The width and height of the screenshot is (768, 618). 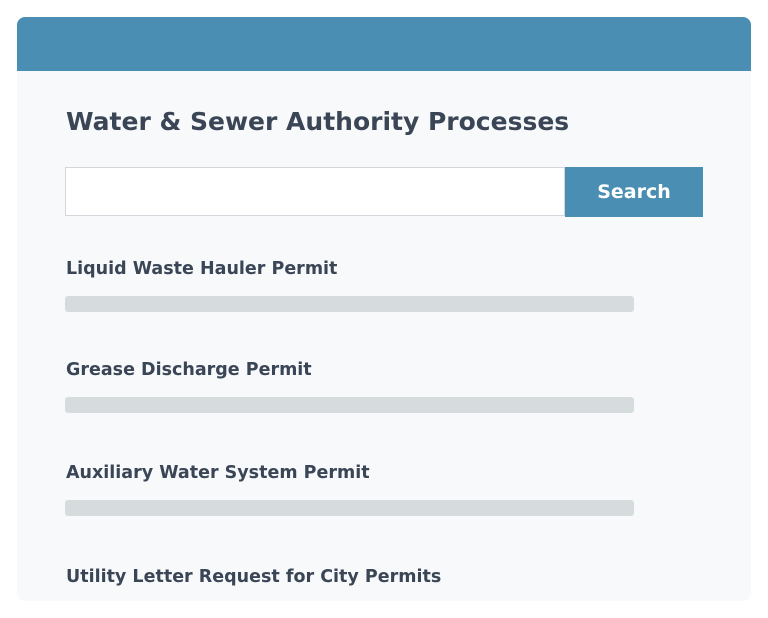 What do you see at coordinates (202, 269) in the screenshot?
I see `list-item: Liquid Waste Hauler Permit` at bounding box center [202, 269].